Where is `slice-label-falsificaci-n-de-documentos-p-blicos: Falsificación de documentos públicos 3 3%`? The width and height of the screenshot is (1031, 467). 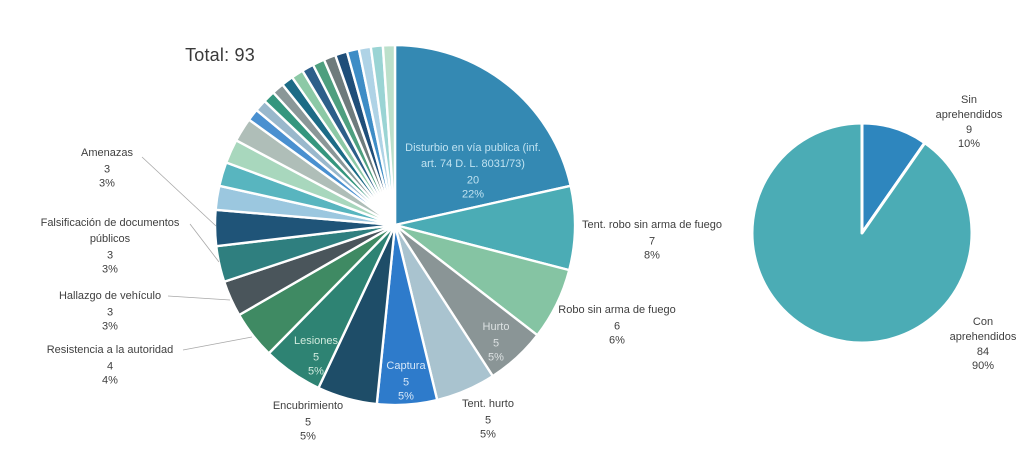
slice-label-falsificaci-n-de-documentos-p-blicos: Falsificación de documentos públicos 3 3% is located at coordinates (110, 246).